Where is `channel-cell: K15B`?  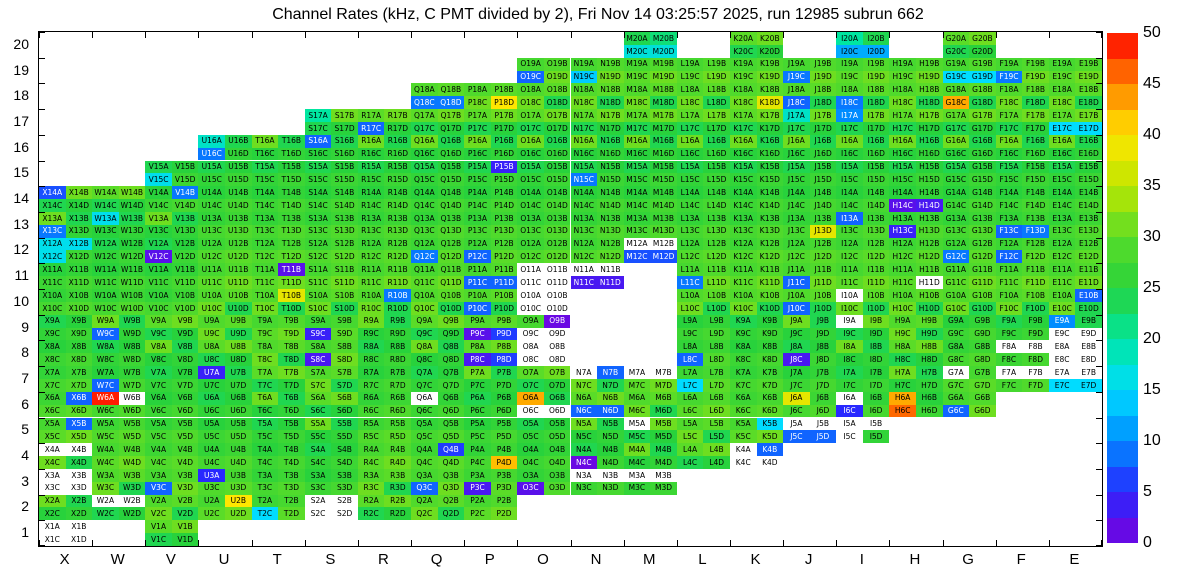
channel-cell: K15B is located at coordinates (770, 167).